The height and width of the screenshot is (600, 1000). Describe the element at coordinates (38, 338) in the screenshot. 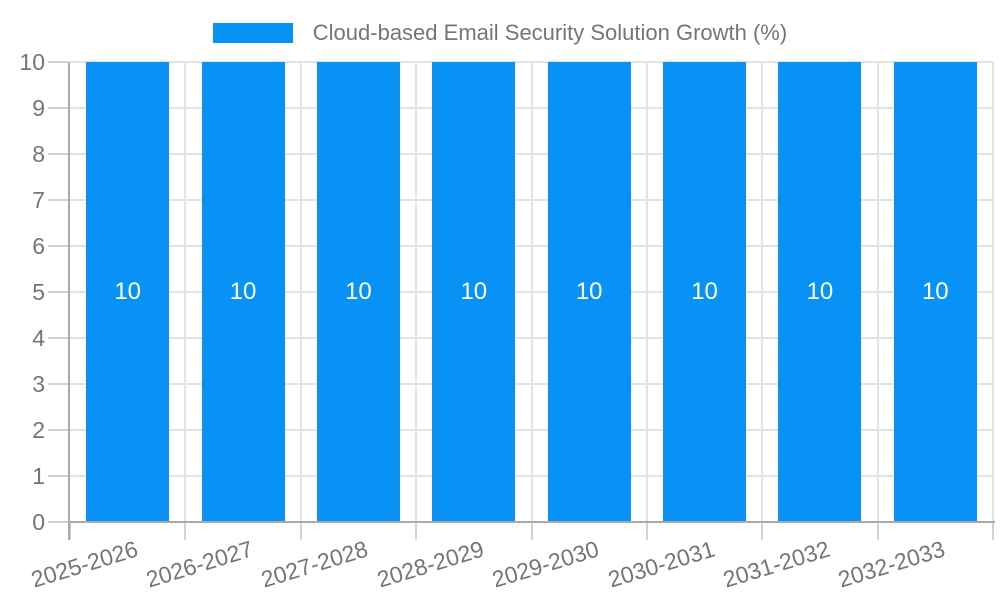

I see `y-tick-label: 4` at that location.